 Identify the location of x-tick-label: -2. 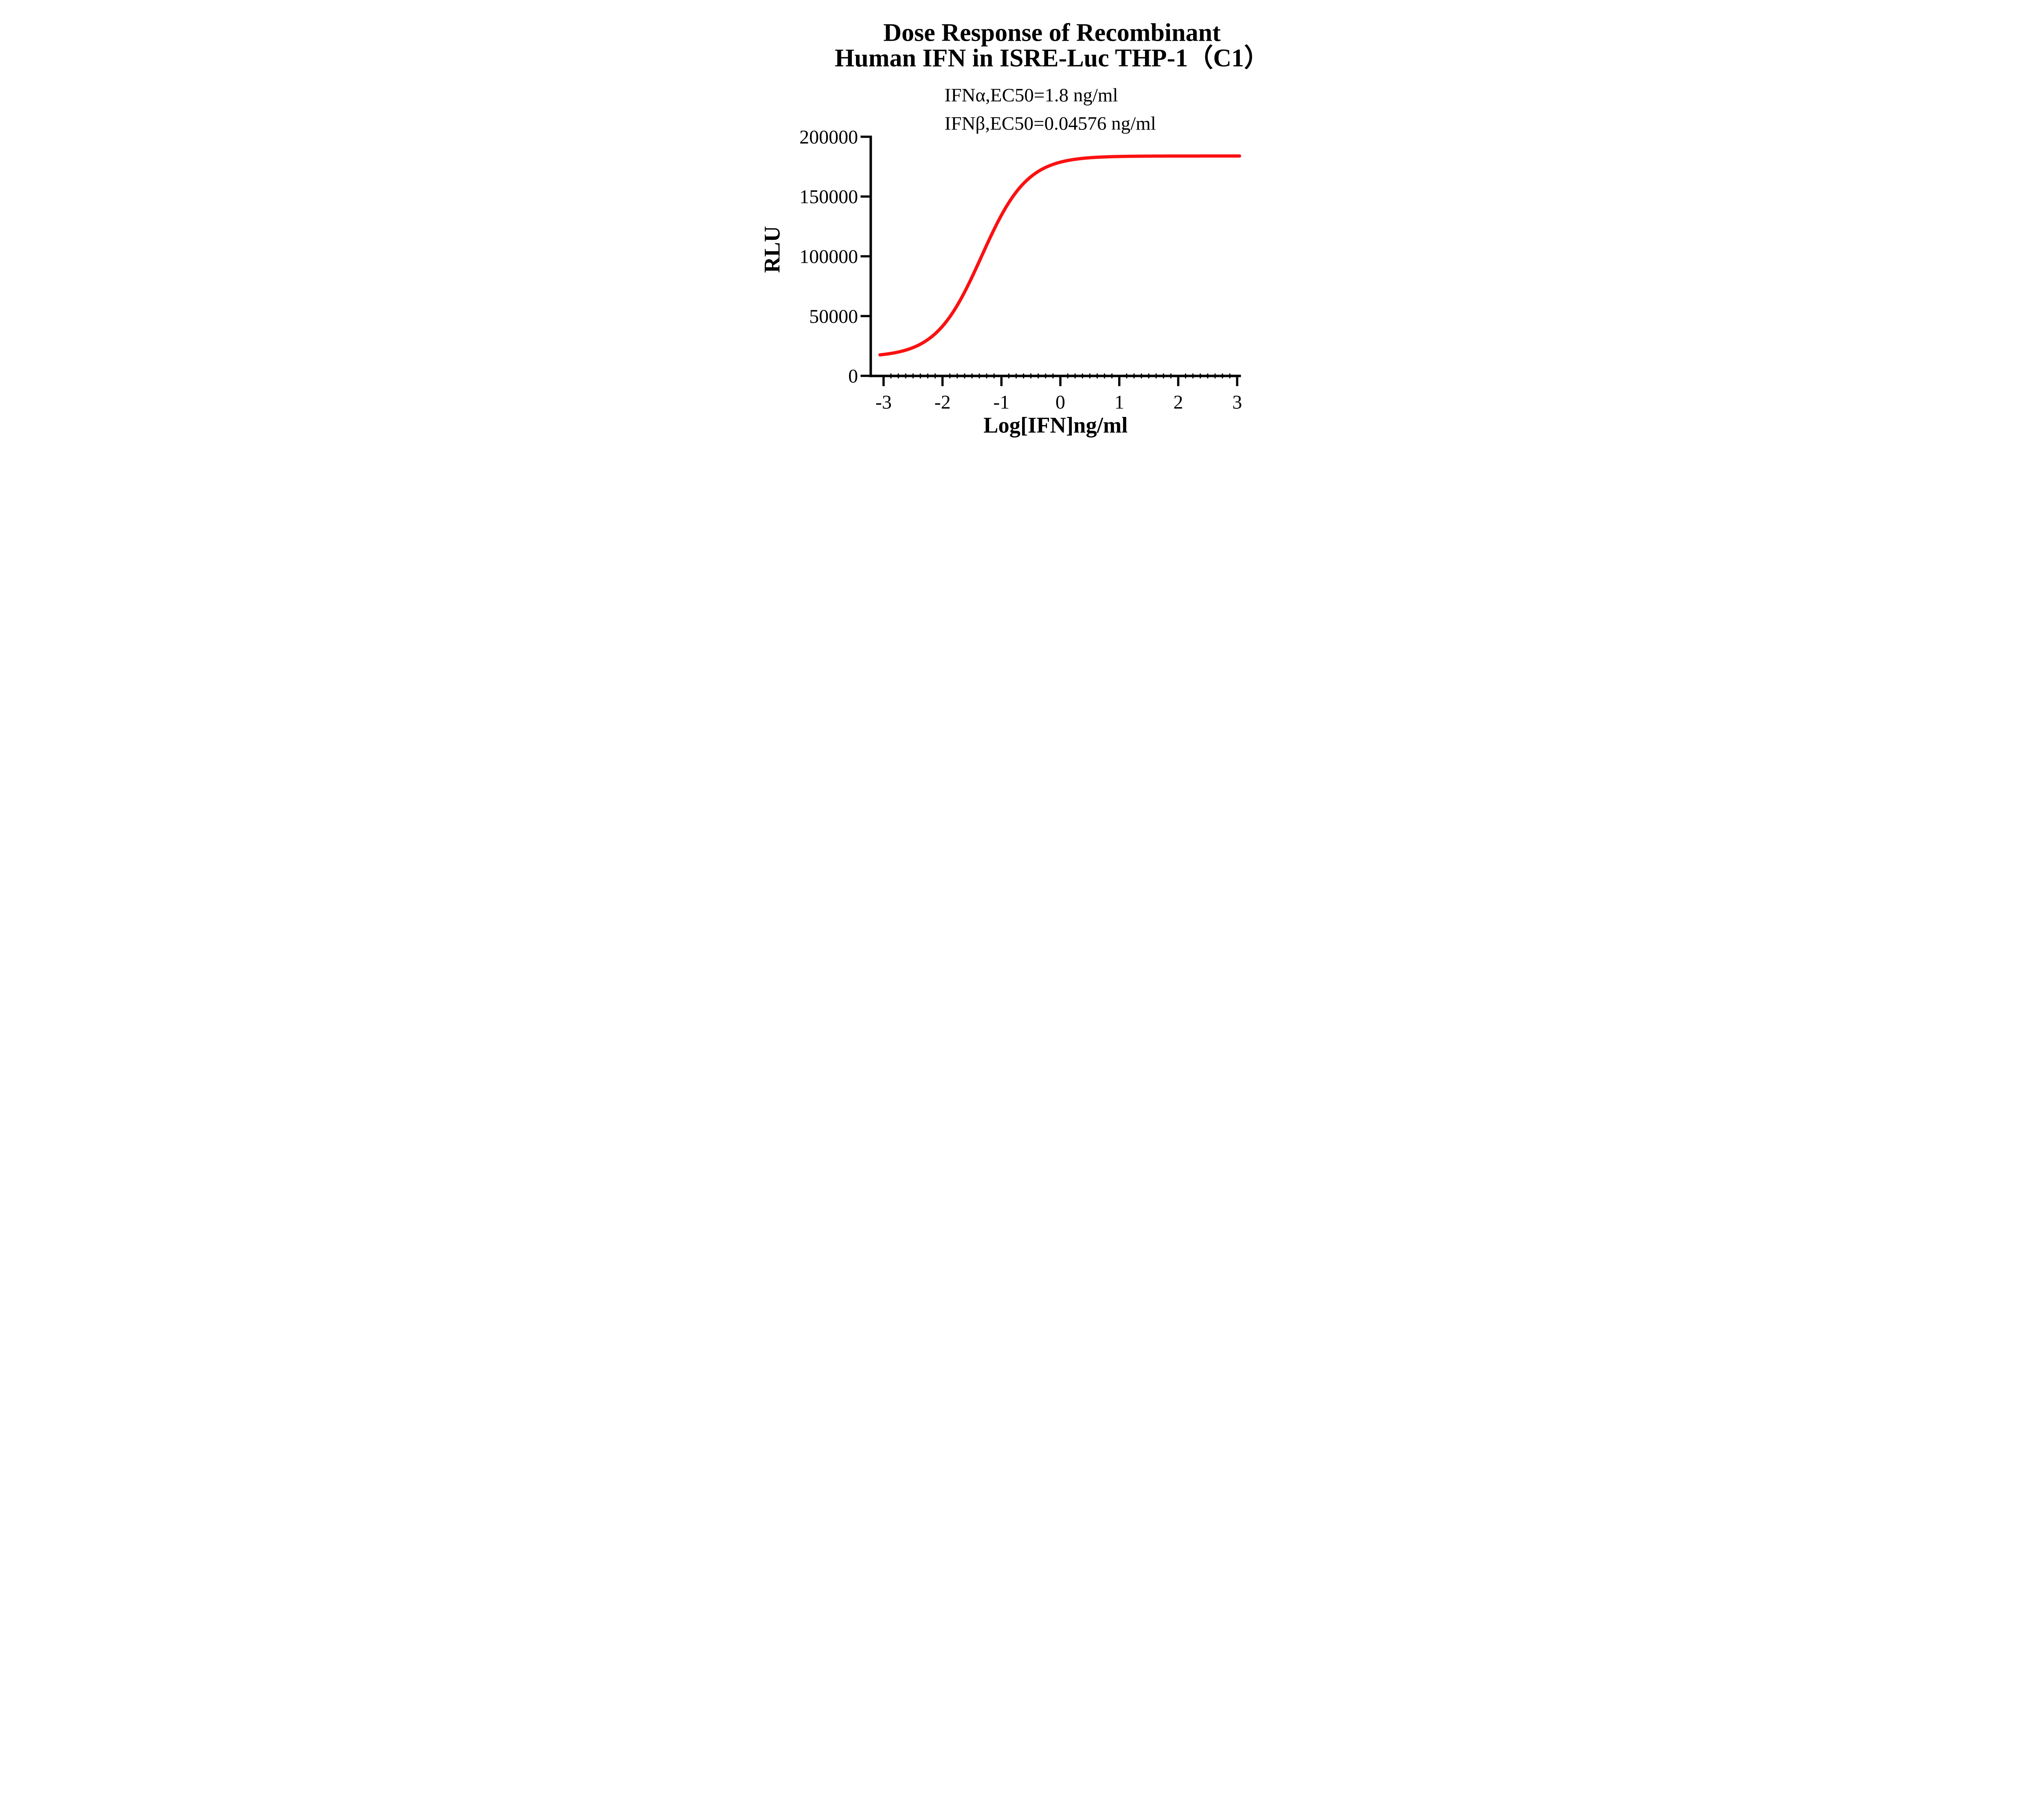
(942, 402).